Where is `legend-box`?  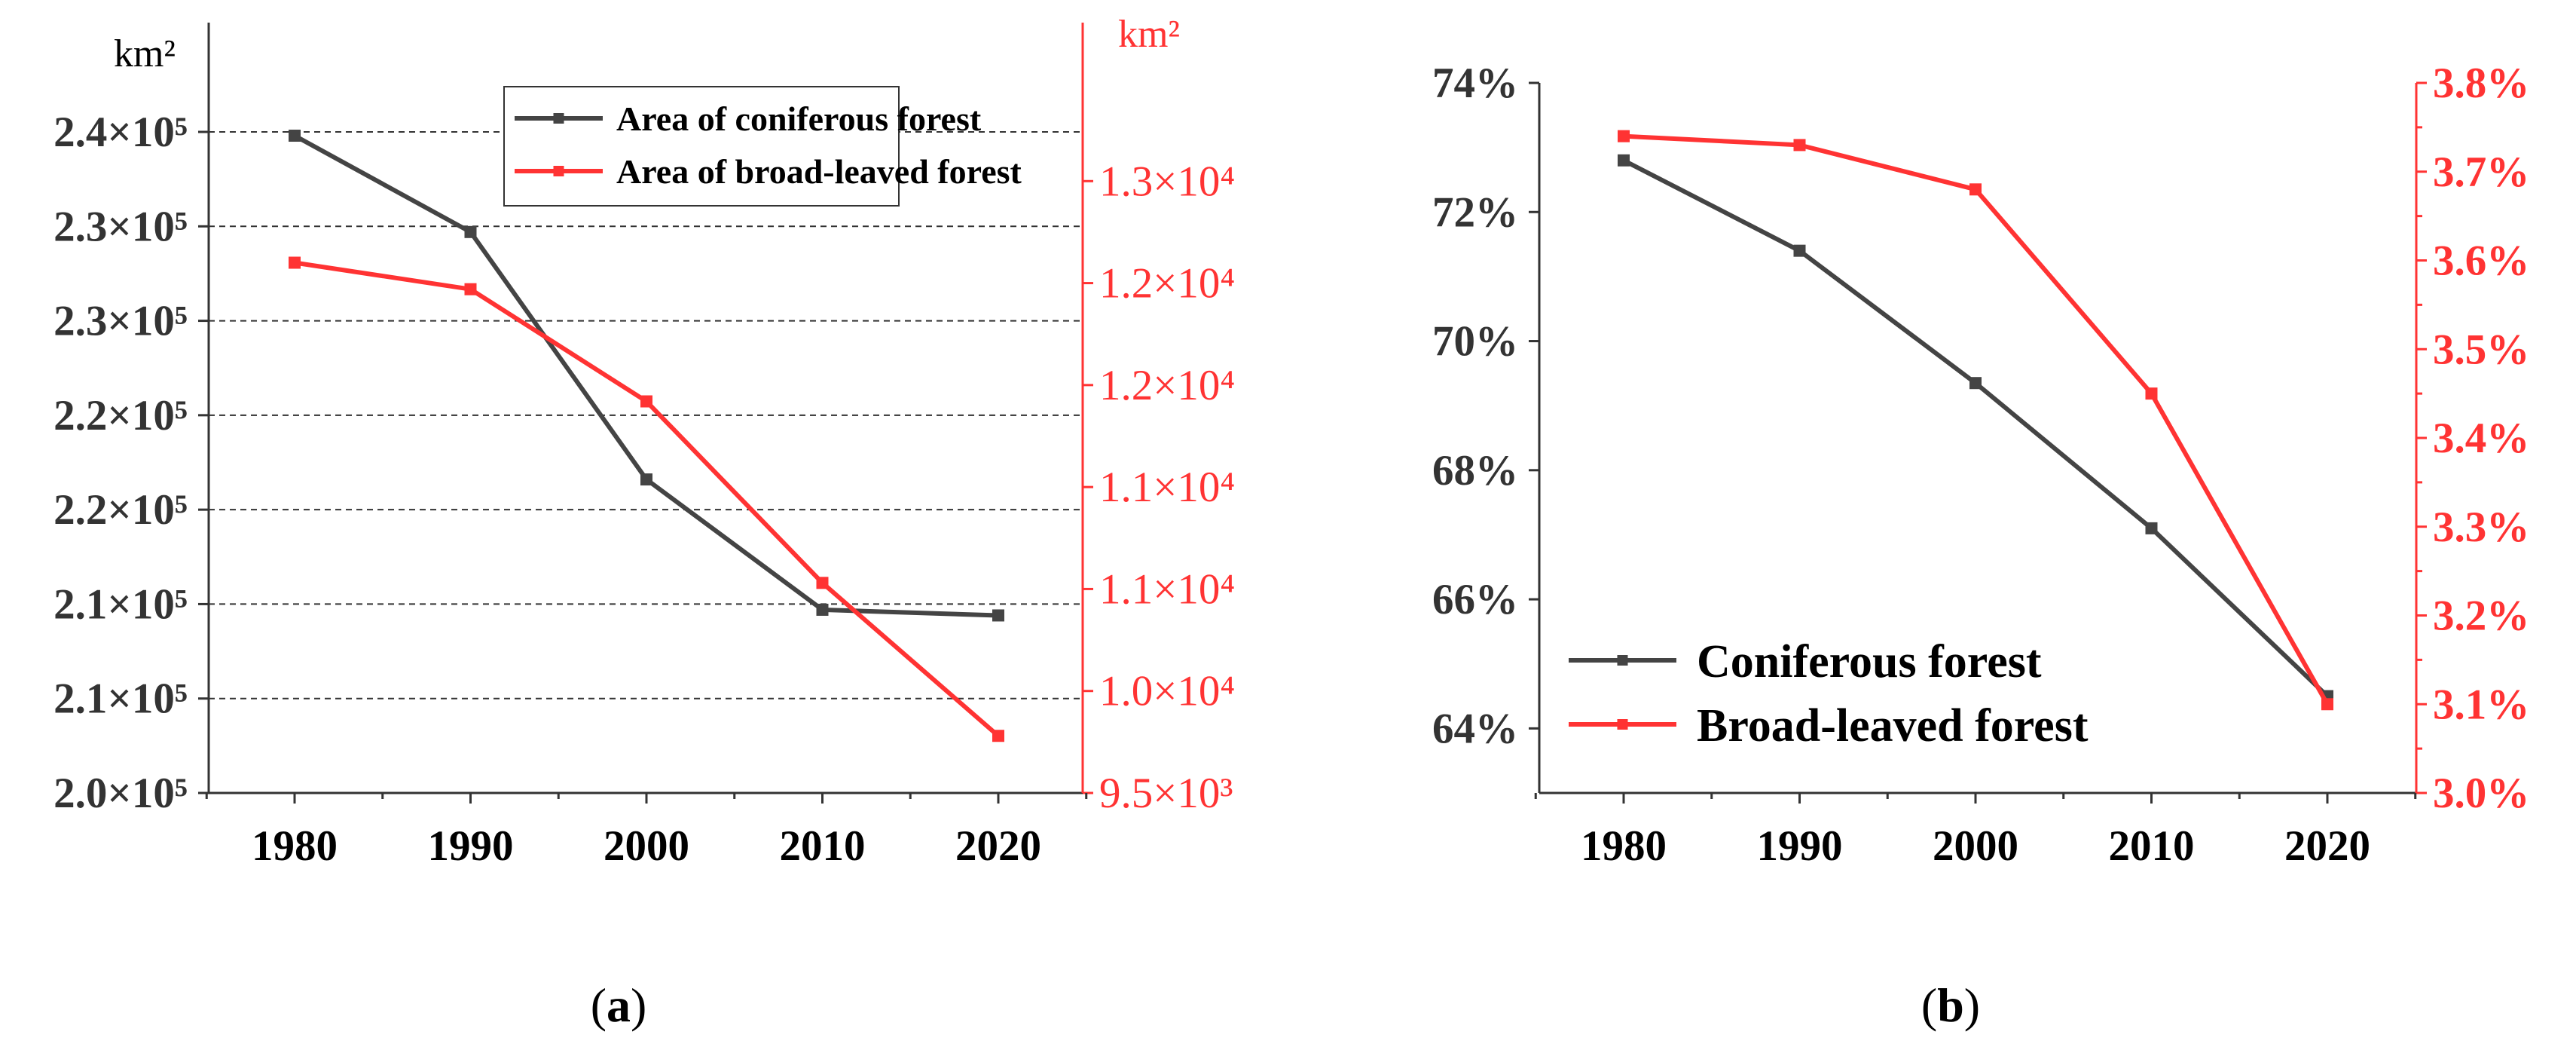 legend-box is located at coordinates (701, 146).